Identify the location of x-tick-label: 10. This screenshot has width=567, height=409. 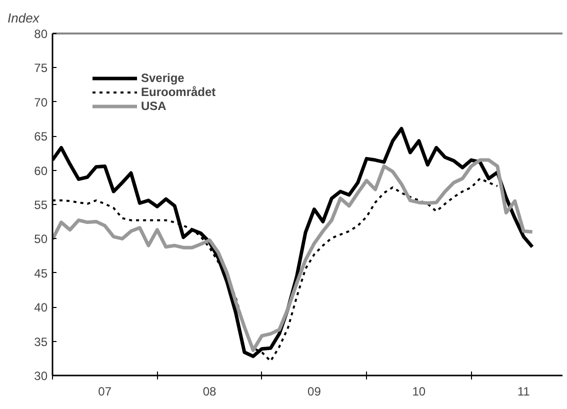
(419, 391).